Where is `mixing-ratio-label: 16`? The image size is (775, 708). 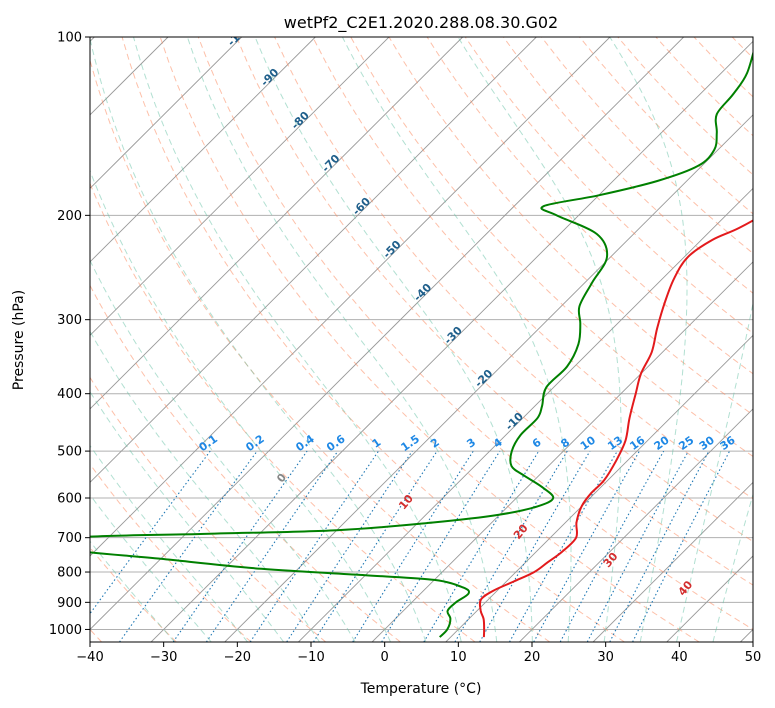 mixing-ratio-label: 16 is located at coordinates (637, 443).